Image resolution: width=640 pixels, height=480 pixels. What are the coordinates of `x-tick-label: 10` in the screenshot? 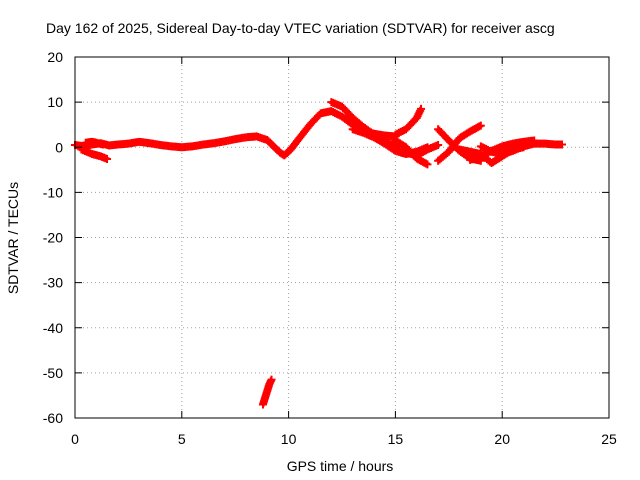 It's located at (289, 439).